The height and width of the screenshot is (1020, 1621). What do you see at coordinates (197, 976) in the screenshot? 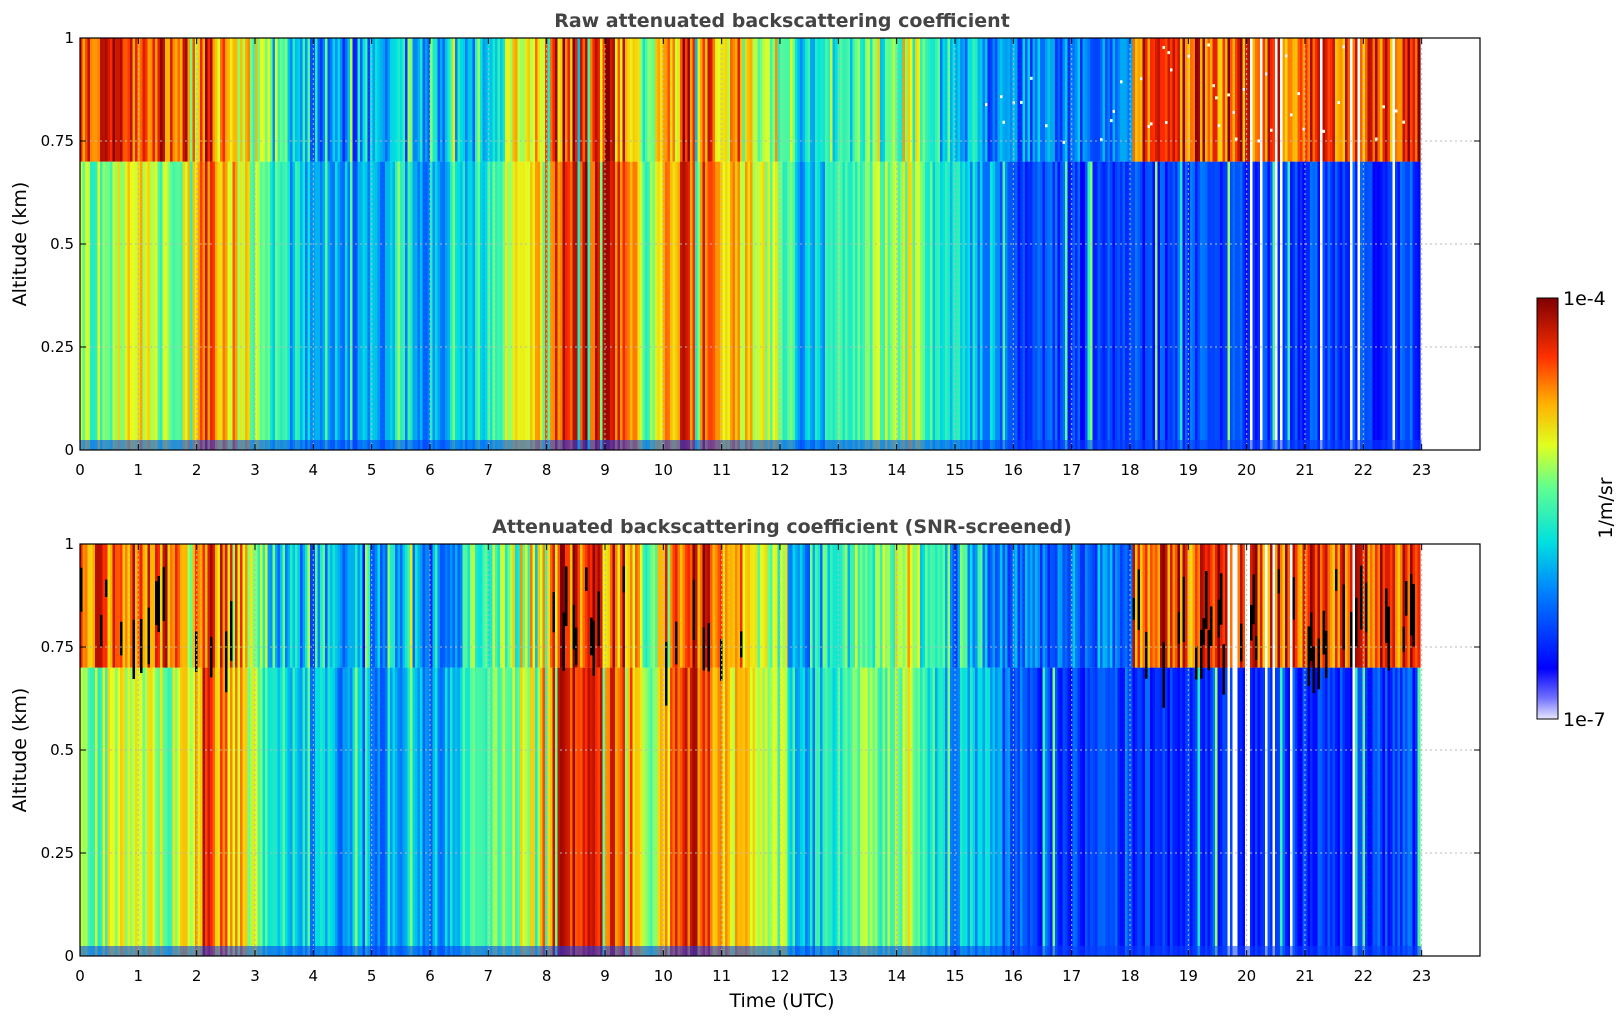
I see `x-tick-label: 2` at bounding box center [197, 976].